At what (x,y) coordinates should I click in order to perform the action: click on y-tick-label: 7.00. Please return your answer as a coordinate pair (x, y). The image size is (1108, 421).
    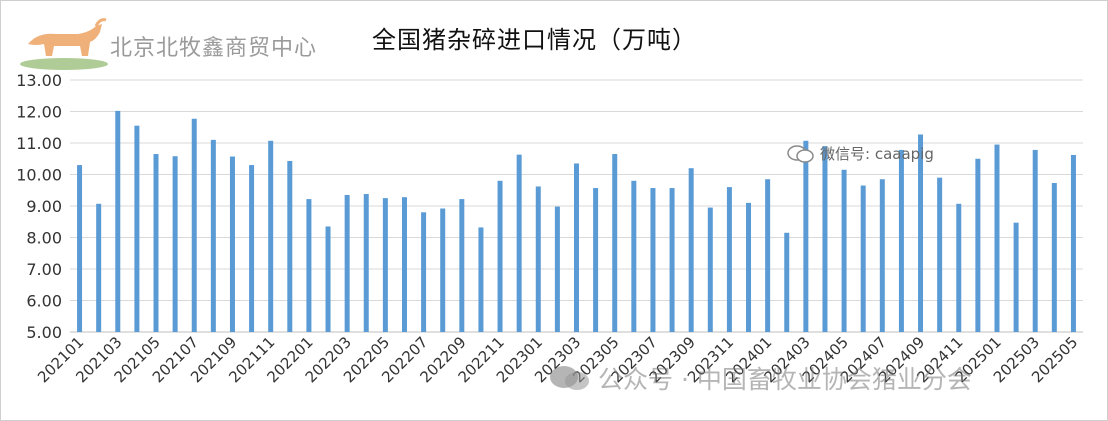
    Looking at the image, I should click on (44, 269).